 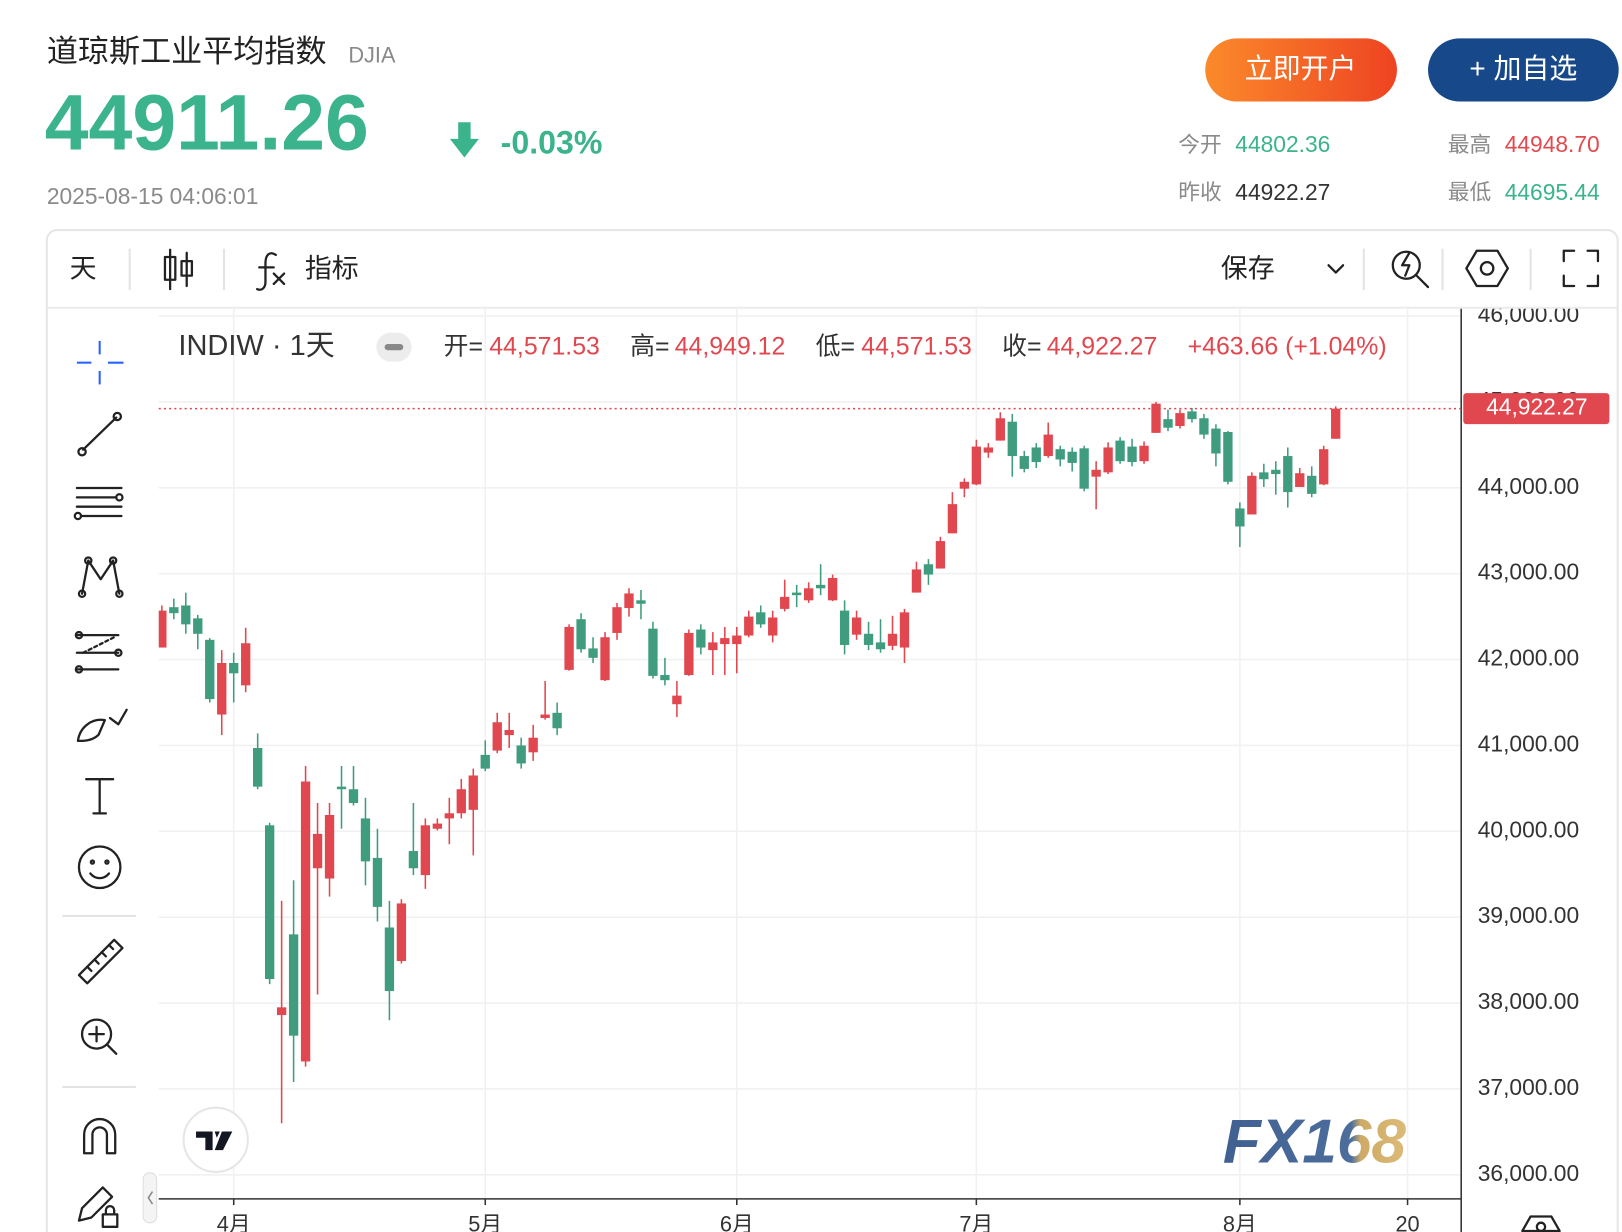 What do you see at coordinates (730, 347) in the screenshot?
I see `legend-value: 44,949.12` at bounding box center [730, 347].